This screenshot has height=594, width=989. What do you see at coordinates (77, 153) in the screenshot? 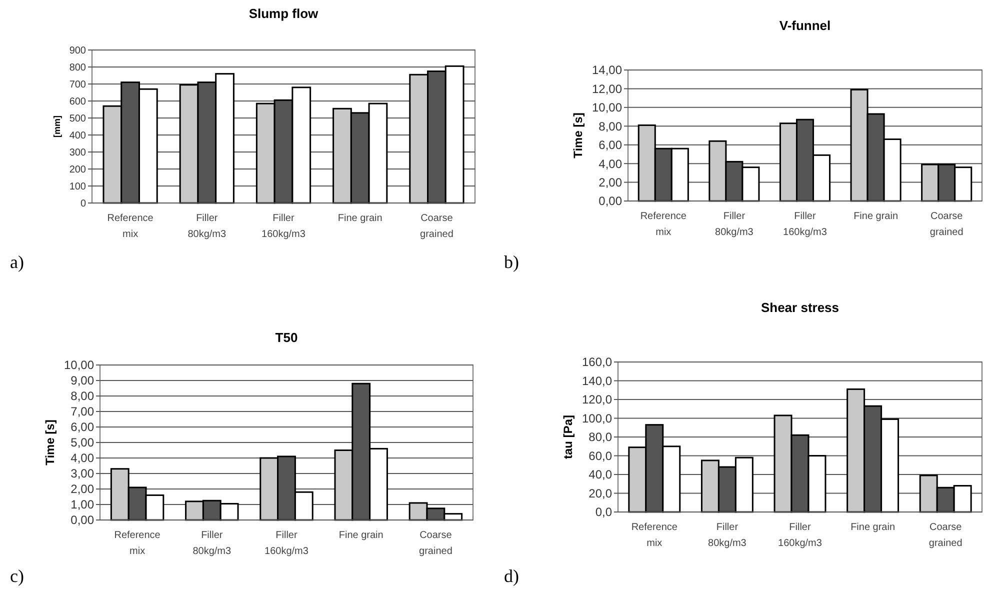
I see `y-tick-label: 300` at bounding box center [77, 153].